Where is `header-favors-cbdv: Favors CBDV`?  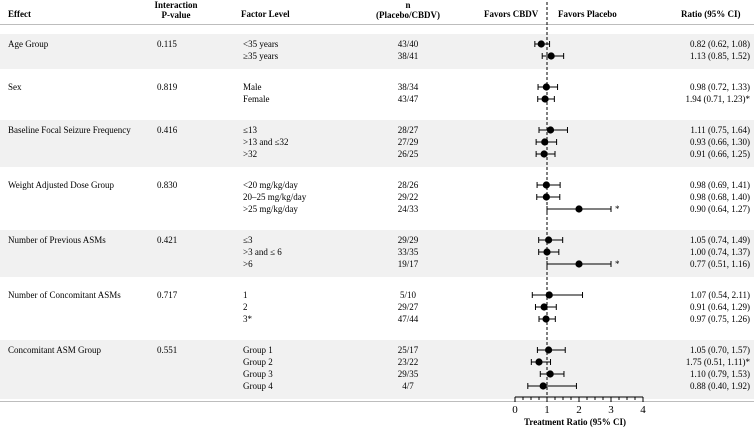
header-favors-cbdv: Favors CBDV is located at coordinates (511, 14).